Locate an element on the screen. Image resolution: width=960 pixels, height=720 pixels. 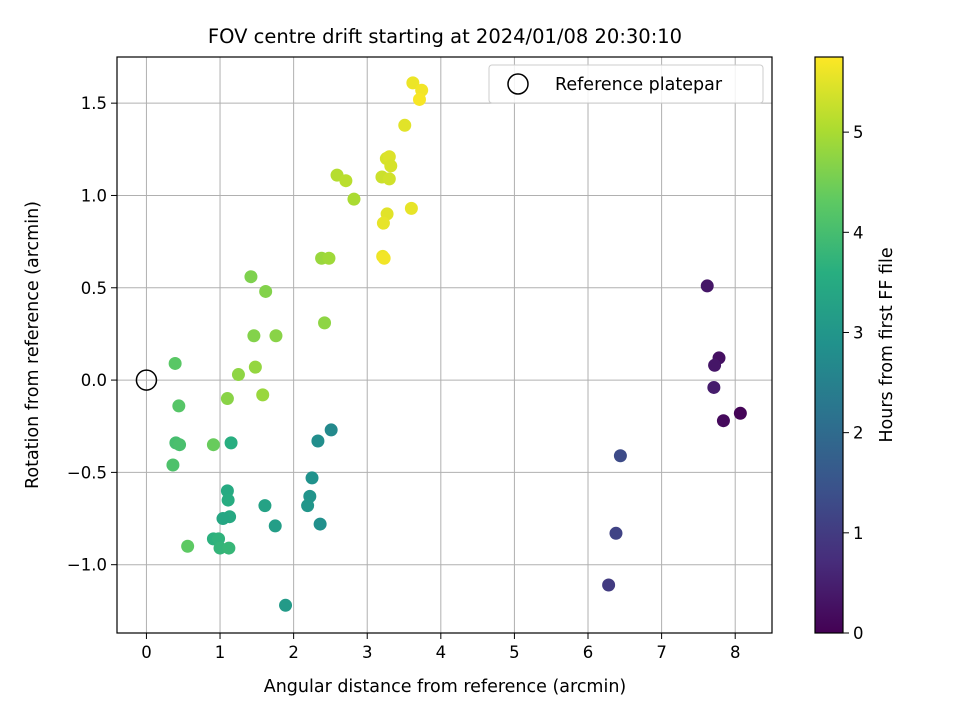
x-axis-ticks: 0 1 2 3 4 5 6 7 8 is located at coordinates (440, 647).